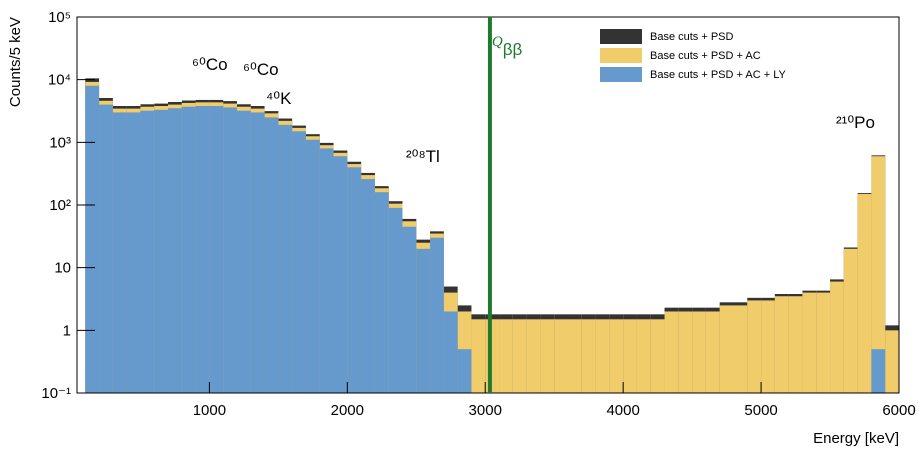  Describe the element at coordinates (209, 410) in the screenshot. I see `x-tick-label: 1000` at that location.